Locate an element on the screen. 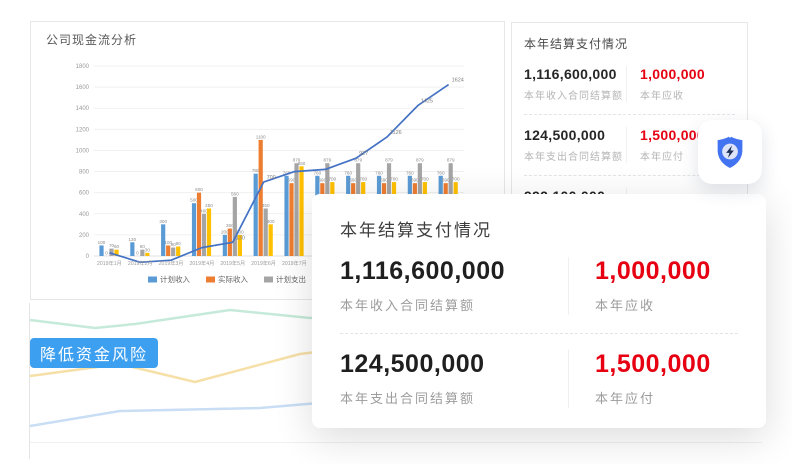  bar-label: 1100 is located at coordinates (261, 136).